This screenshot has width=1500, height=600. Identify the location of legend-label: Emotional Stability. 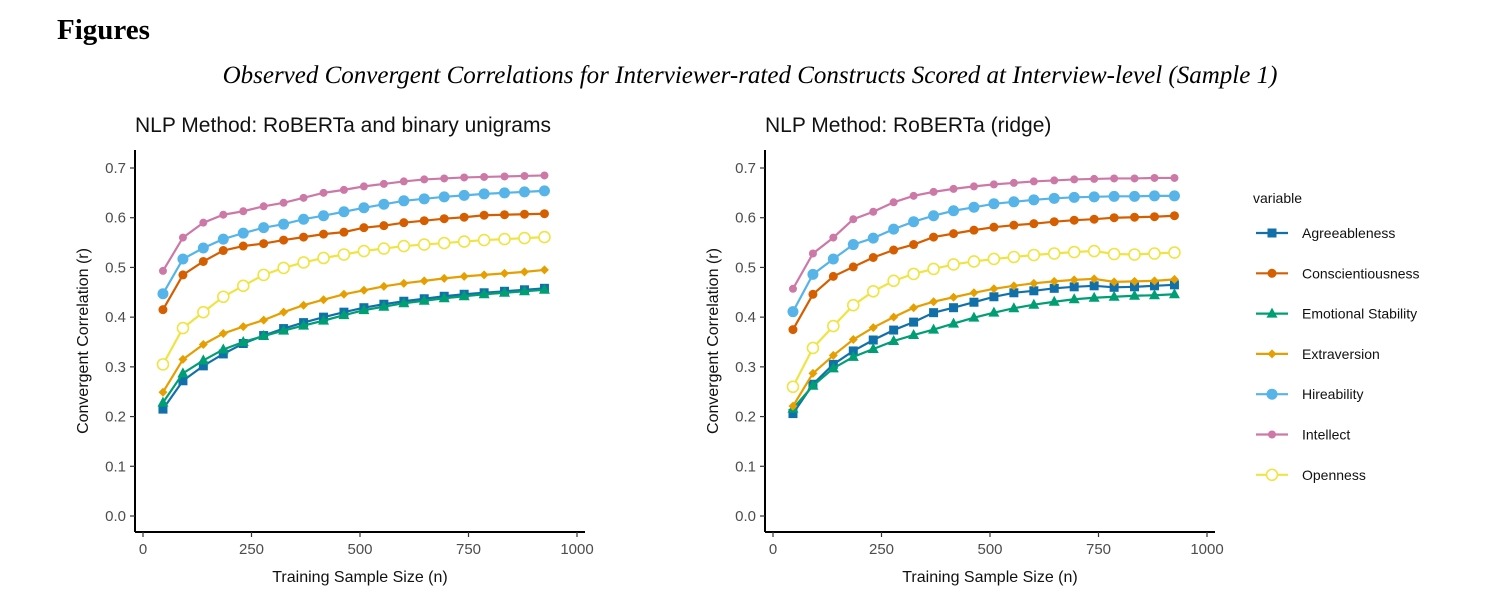
(1359, 314).